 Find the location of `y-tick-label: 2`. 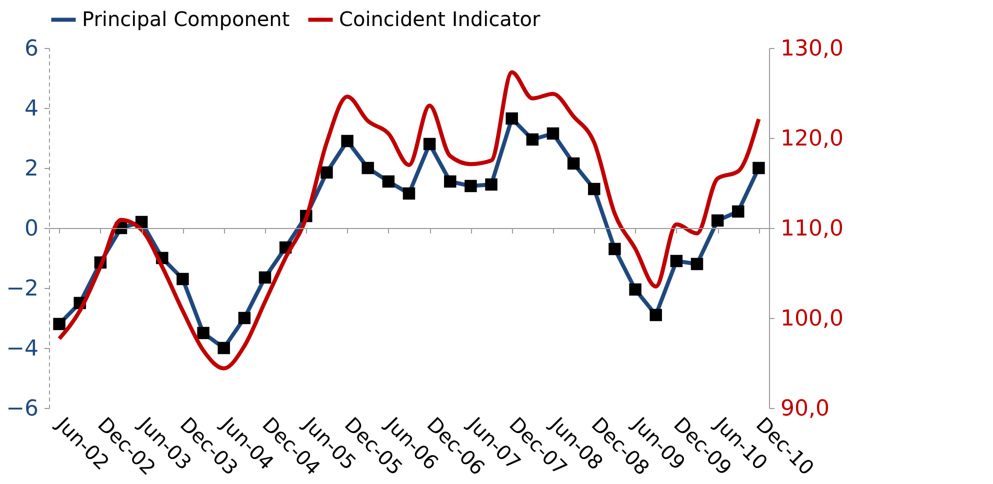

y-tick-label: 2 is located at coordinates (31, 169).